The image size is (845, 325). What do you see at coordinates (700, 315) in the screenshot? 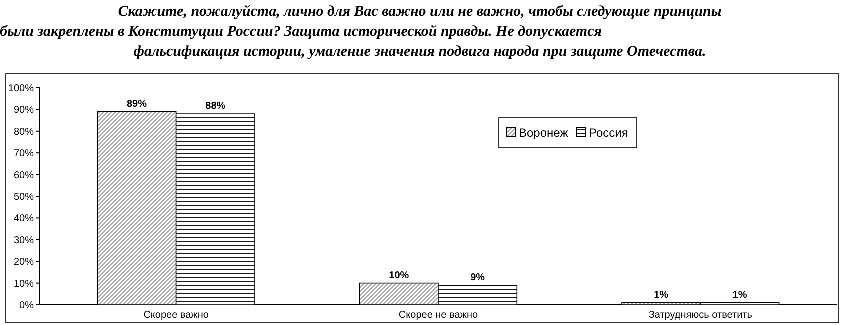
I see `x-tick-label: Затрудняюсь ответить` at bounding box center [700, 315].